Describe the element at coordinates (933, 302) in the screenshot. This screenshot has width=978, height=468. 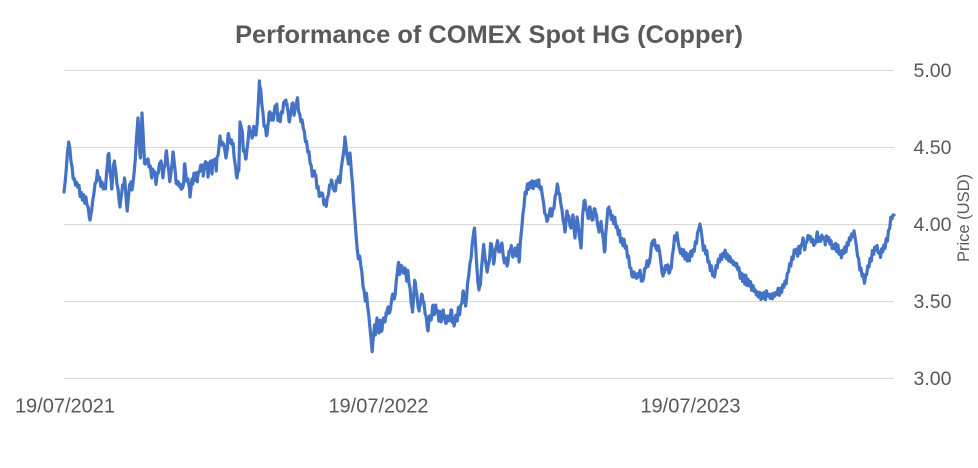
I see `svg-text: 3.50` at that location.